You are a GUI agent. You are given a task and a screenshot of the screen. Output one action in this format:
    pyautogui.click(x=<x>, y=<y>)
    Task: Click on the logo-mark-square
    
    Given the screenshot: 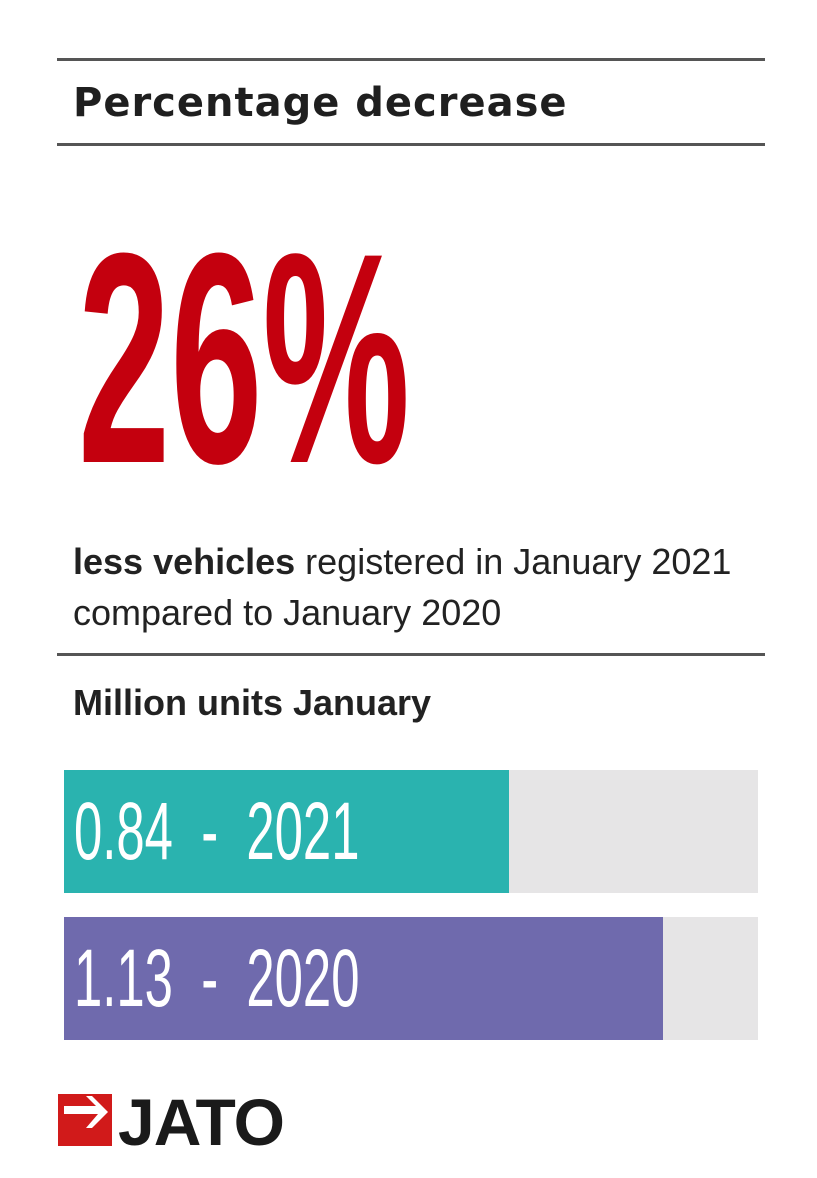 What is the action you would take?
    pyautogui.click(x=85, y=1120)
    